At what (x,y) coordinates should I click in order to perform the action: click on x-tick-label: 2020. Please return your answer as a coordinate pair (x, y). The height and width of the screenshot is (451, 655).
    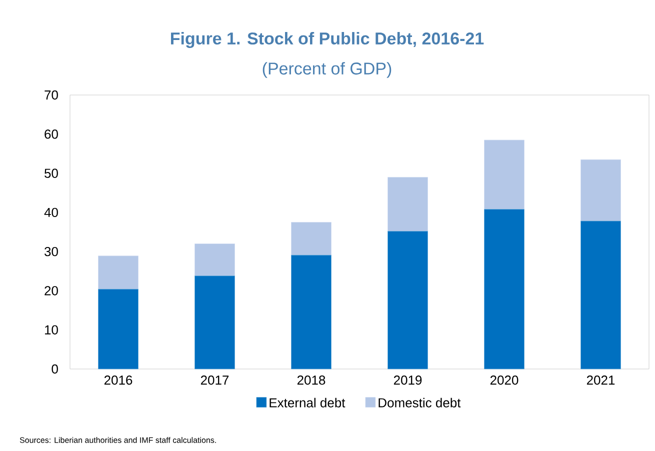
    Looking at the image, I should click on (504, 380).